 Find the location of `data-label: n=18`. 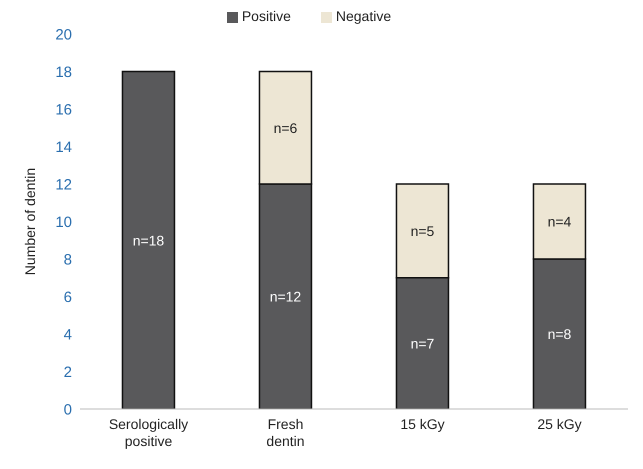

data-label: n=18 is located at coordinates (148, 240).